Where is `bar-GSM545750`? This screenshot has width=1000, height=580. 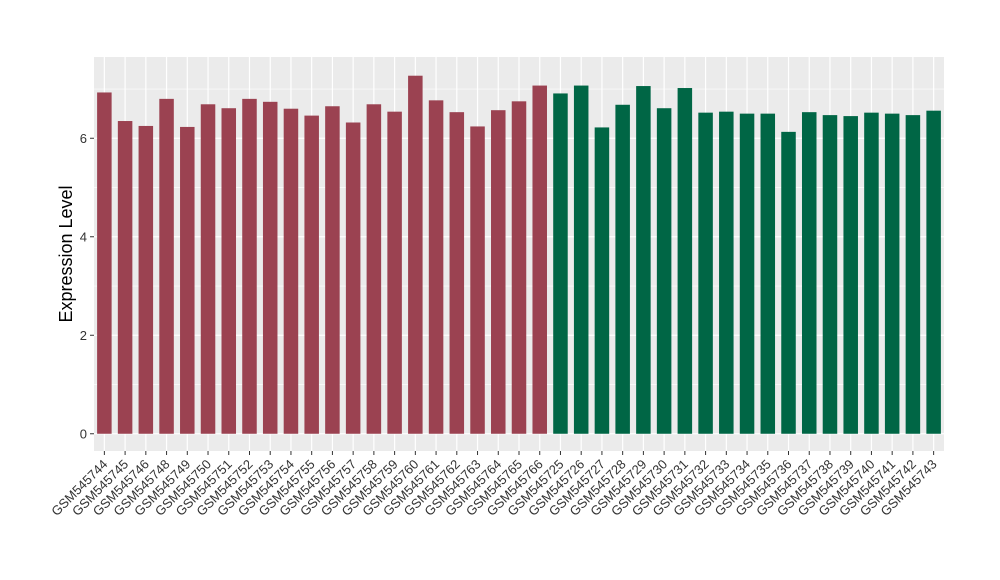
bar-GSM545750 is located at coordinates (208, 269).